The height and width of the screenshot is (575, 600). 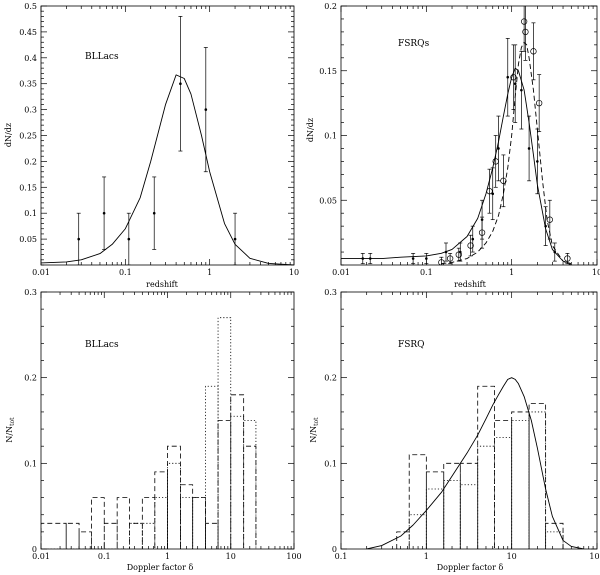 I want to click on y-tick-label: 0.35, so click(x=28, y=84).